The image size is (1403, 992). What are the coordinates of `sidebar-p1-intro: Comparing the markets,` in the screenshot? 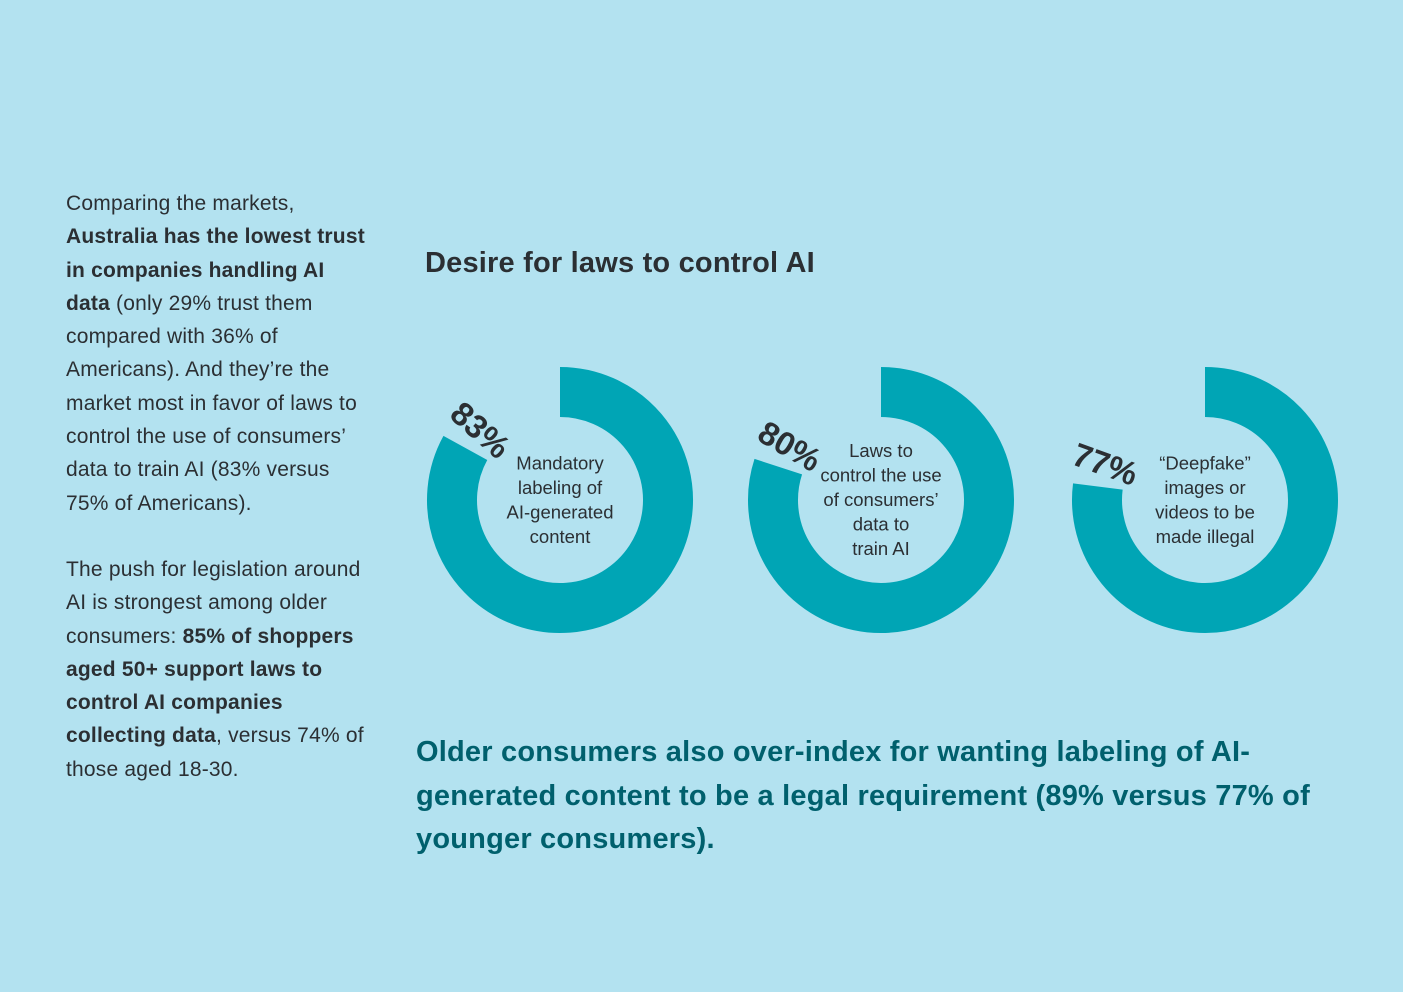 It's located at (180, 203).